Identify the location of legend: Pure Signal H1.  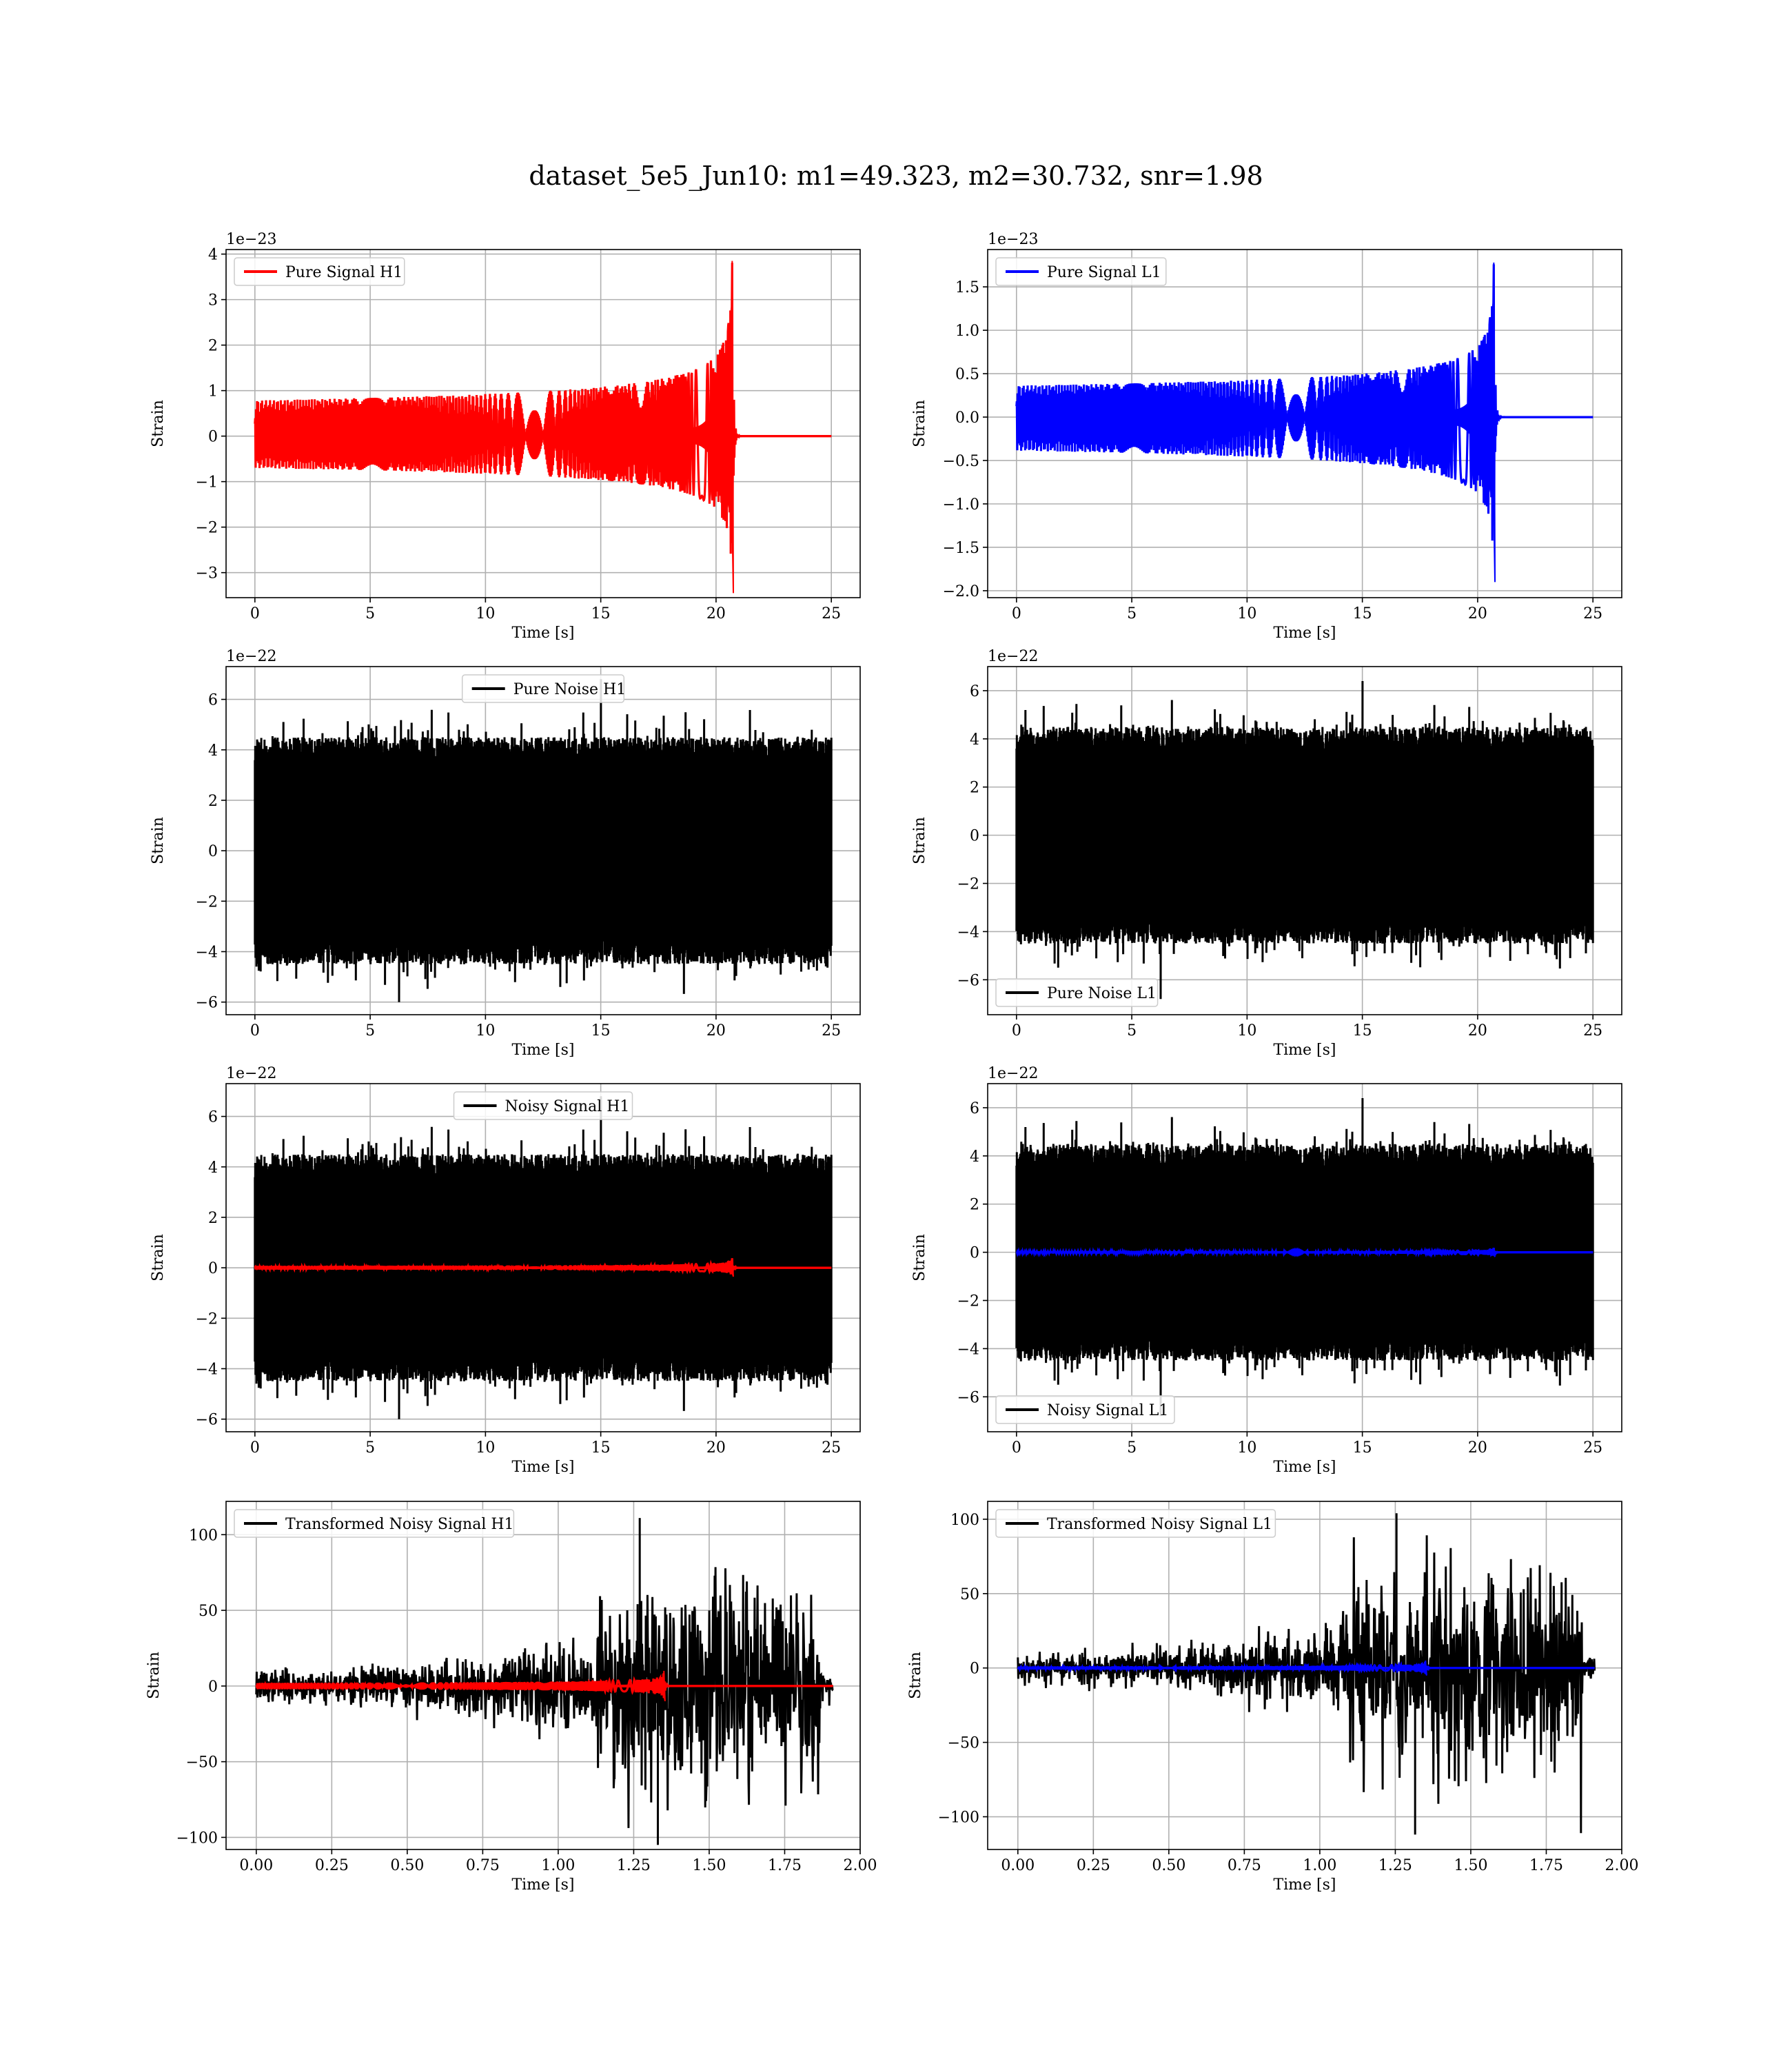
(319, 271).